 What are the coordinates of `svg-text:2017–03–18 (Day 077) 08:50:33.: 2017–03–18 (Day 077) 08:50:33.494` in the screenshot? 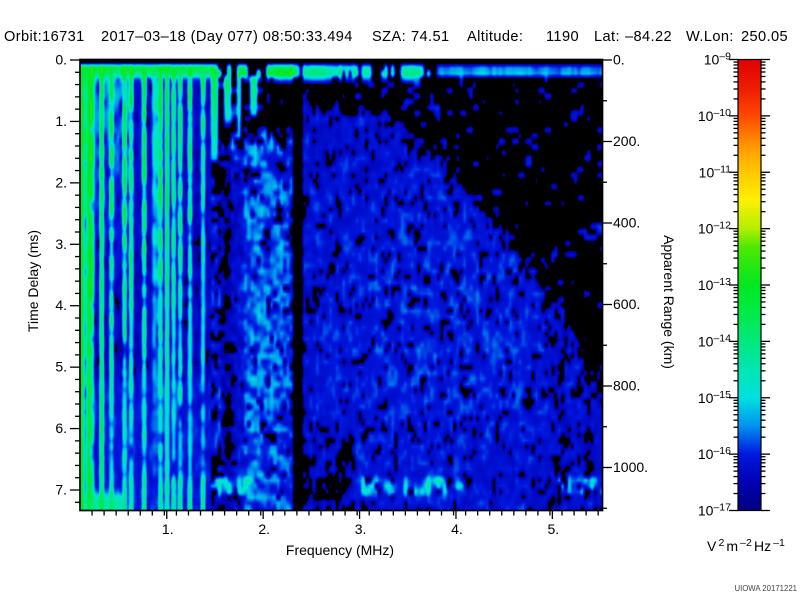 It's located at (227, 37).